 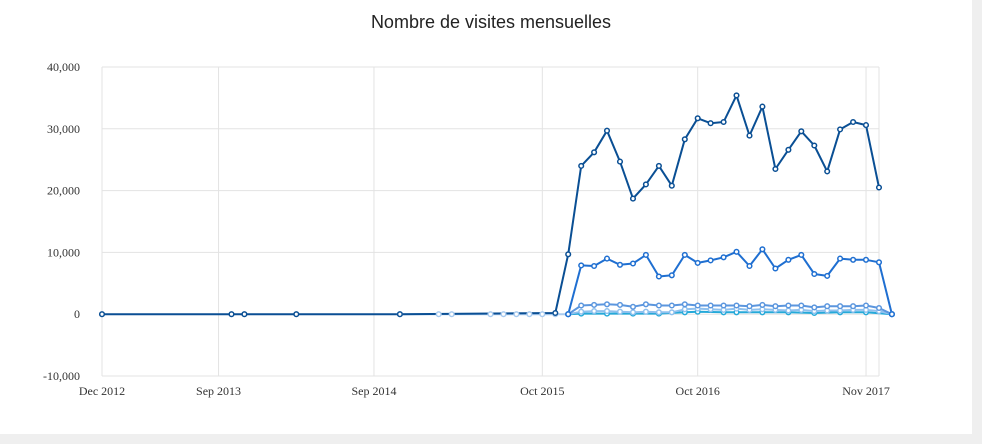 I want to click on y-tick-label: 40,000, so click(x=63, y=67).